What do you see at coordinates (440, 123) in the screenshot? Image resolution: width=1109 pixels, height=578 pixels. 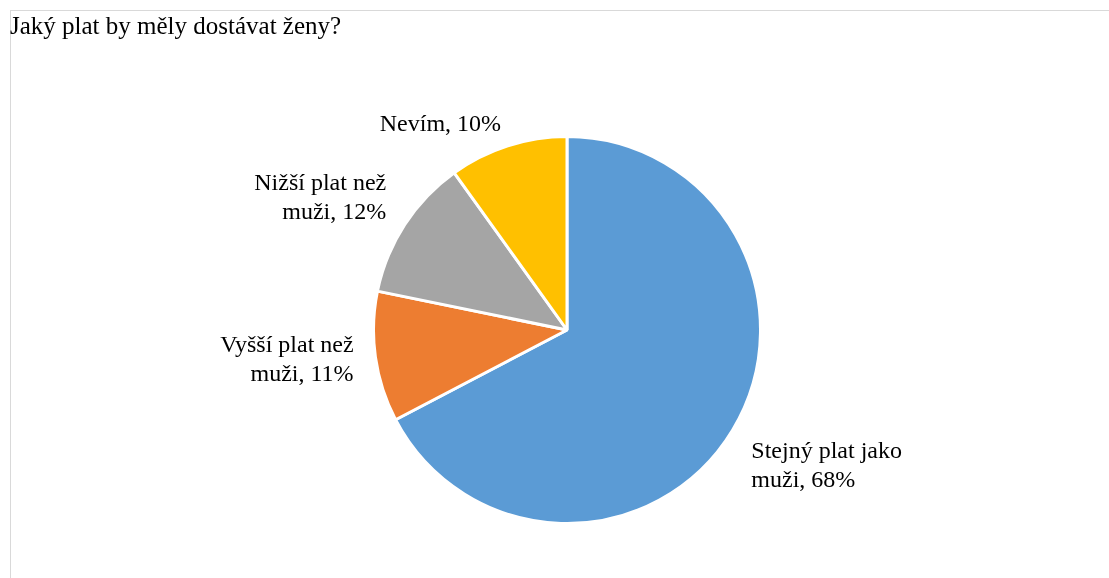 I see `slice-label: Nevím, 10%` at bounding box center [440, 123].